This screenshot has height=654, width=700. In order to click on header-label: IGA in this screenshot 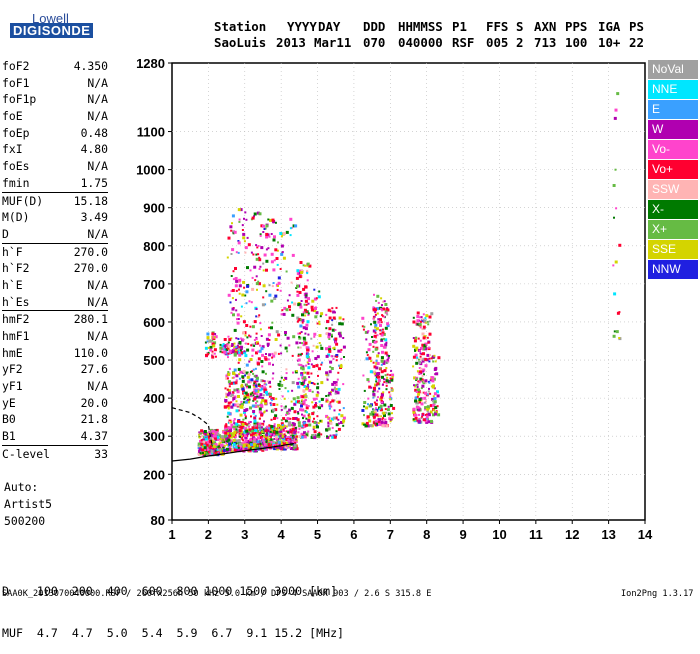, I will do `click(609, 26)`.